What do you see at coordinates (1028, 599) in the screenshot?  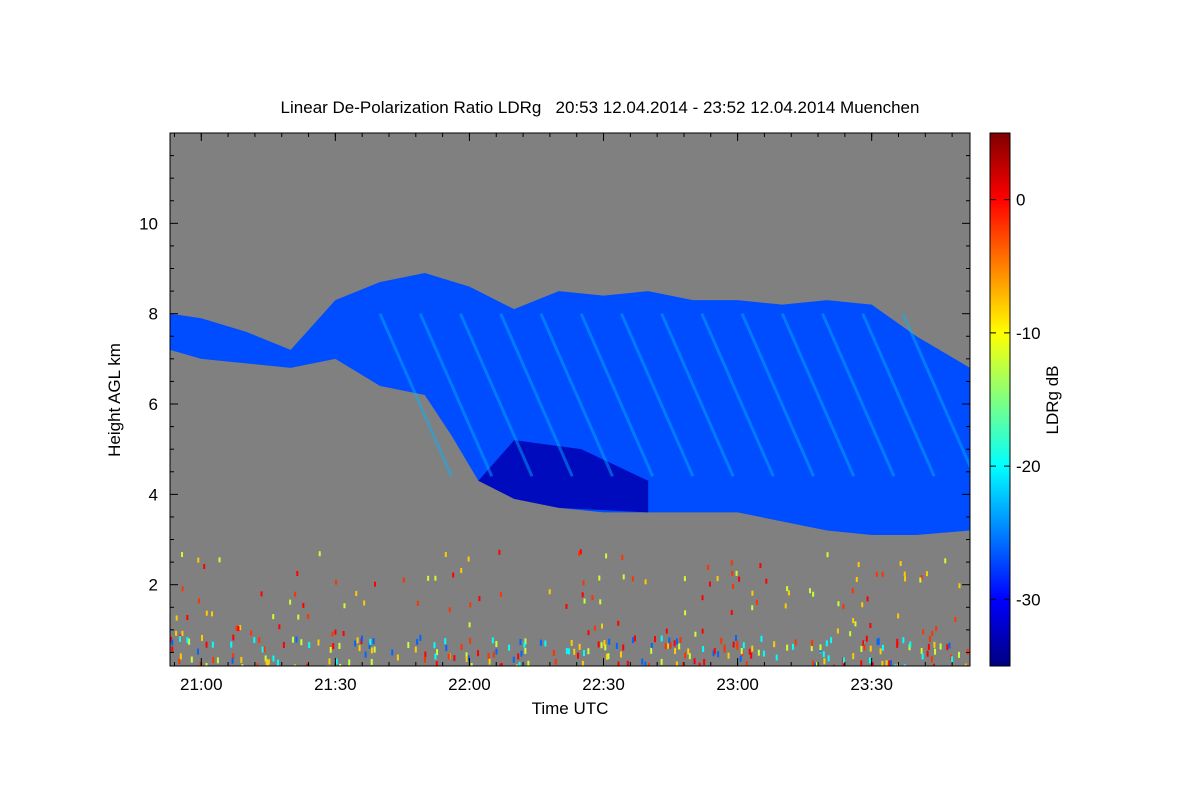 I see `colorbar-tick-label: -30` at bounding box center [1028, 599].